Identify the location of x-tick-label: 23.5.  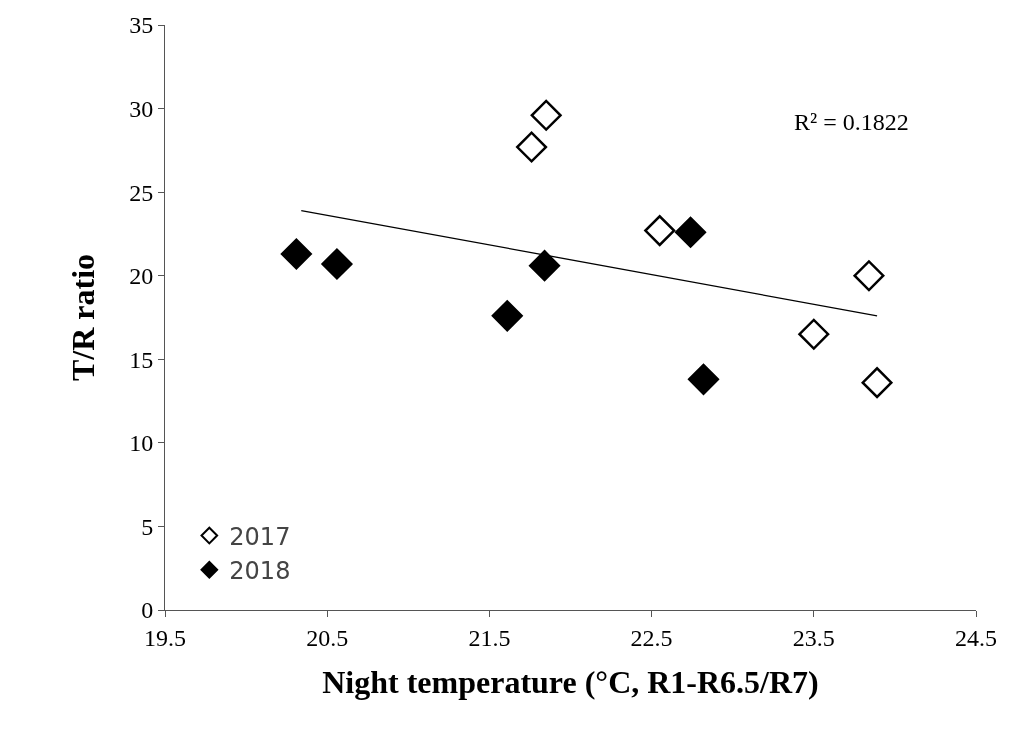
(813, 637).